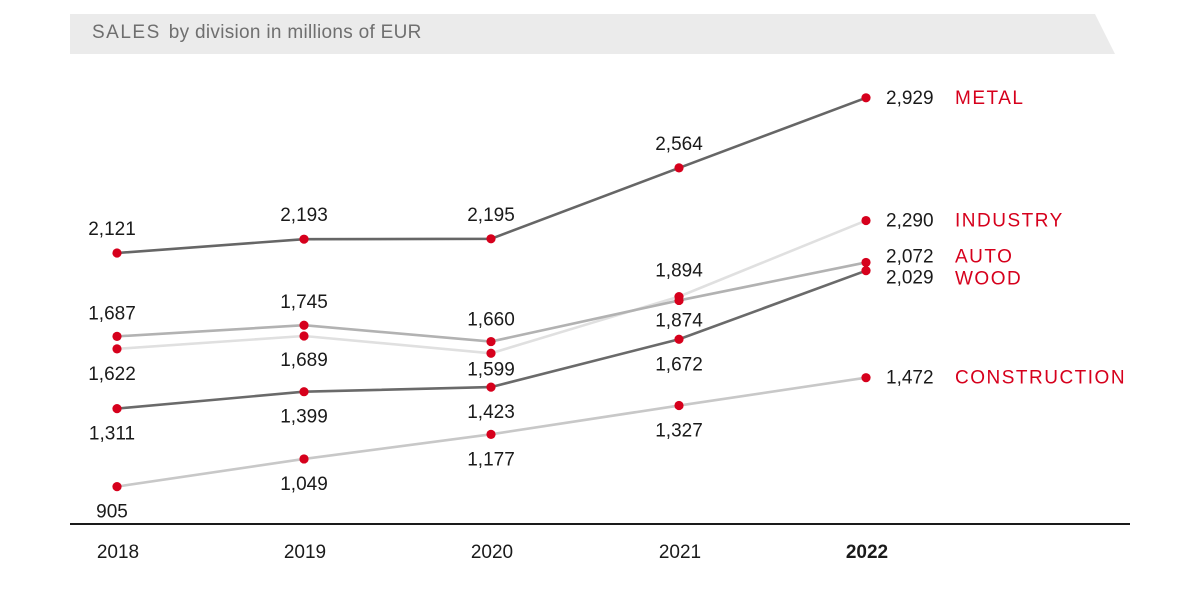 The width and height of the screenshot is (1200, 591). I want to click on series-name-auto: AUTO, so click(984, 256).